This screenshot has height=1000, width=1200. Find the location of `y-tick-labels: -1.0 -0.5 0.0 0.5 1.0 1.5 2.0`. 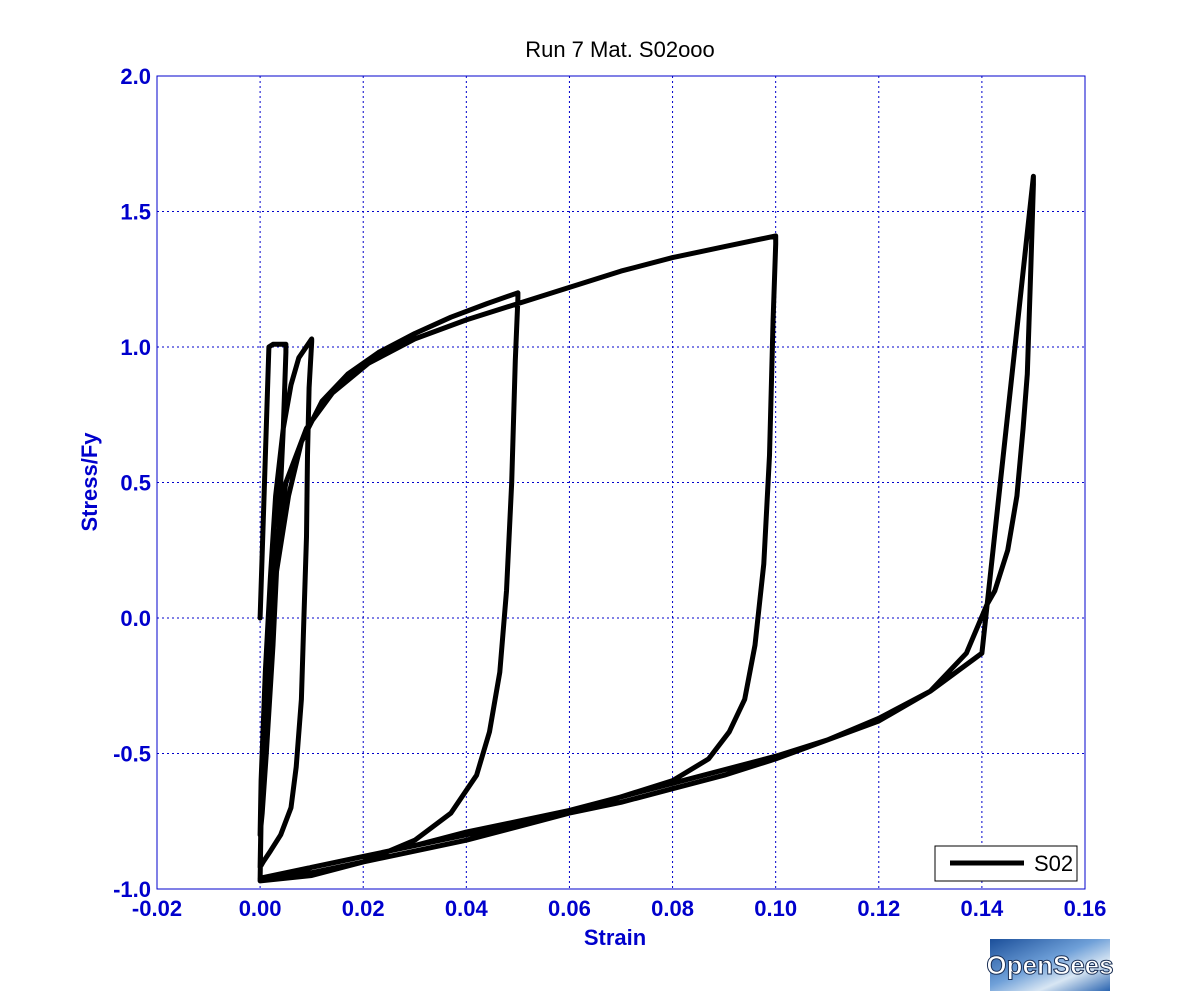

y-tick-labels: -1.0 -0.5 0.0 0.5 1.0 1.5 2.0 is located at coordinates (132, 483).